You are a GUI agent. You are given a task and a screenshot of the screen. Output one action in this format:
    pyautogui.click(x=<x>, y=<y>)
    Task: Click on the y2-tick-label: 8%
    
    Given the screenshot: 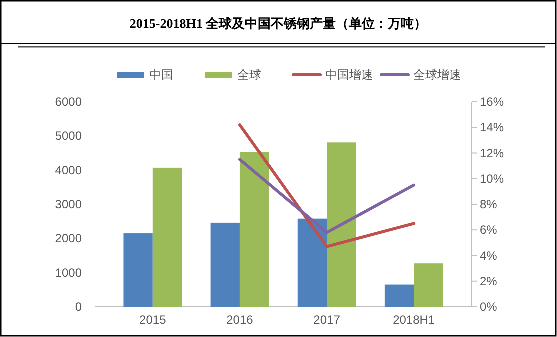 What is the action you would take?
    pyautogui.click(x=489, y=205)
    